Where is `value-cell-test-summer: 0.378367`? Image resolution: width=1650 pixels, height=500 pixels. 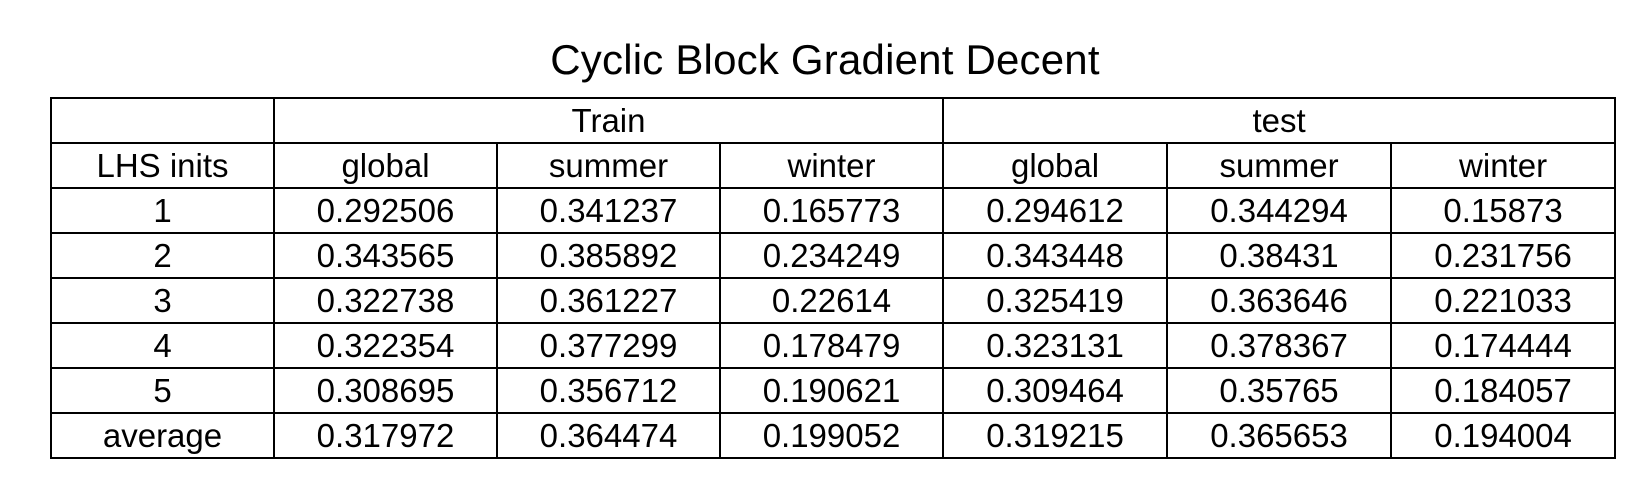
value-cell-test-summer: 0.378367 is located at coordinates (1279, 345).